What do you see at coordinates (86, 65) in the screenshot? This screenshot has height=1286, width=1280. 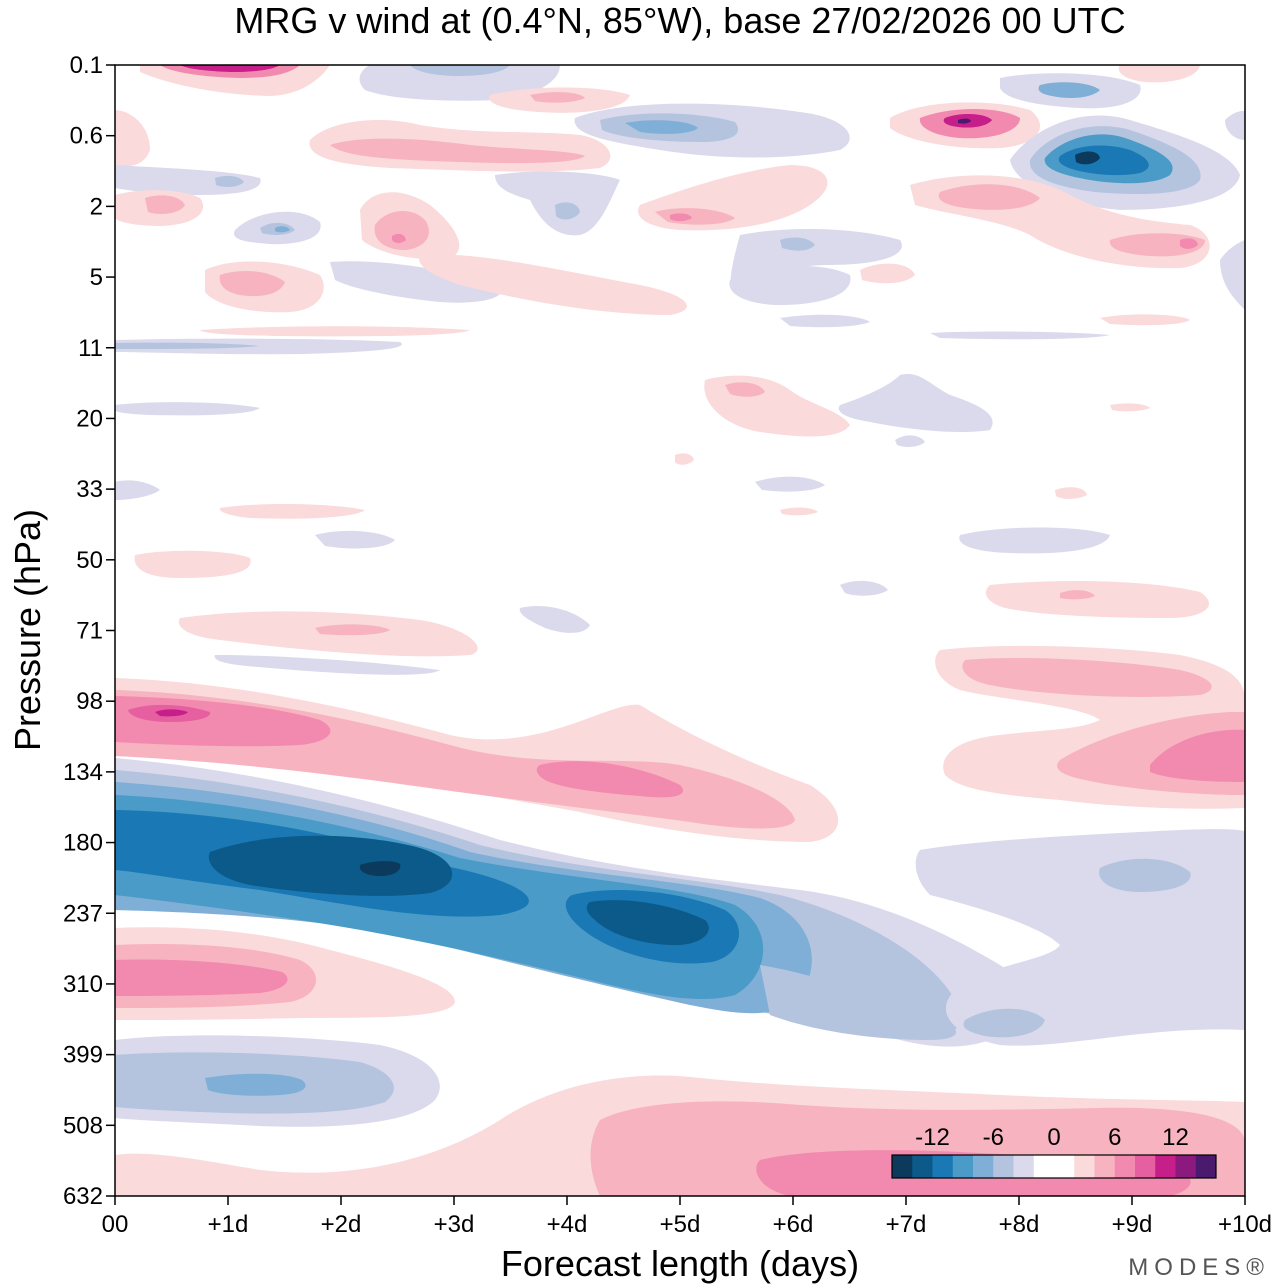 I see `y-tick-label: 0.1` at bounding box center [86, 65].